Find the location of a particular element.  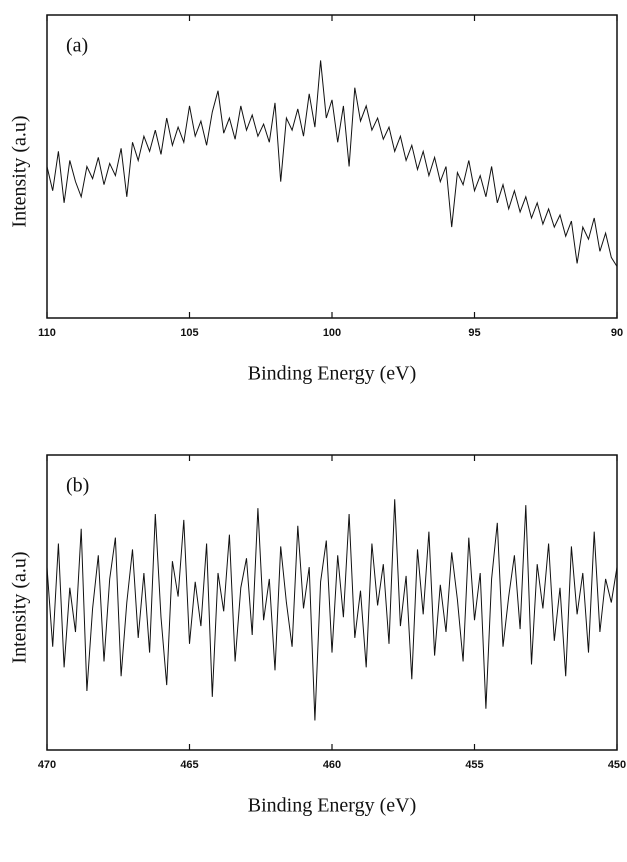

x-tick-label: 450 is located at coordinates (617, 765).